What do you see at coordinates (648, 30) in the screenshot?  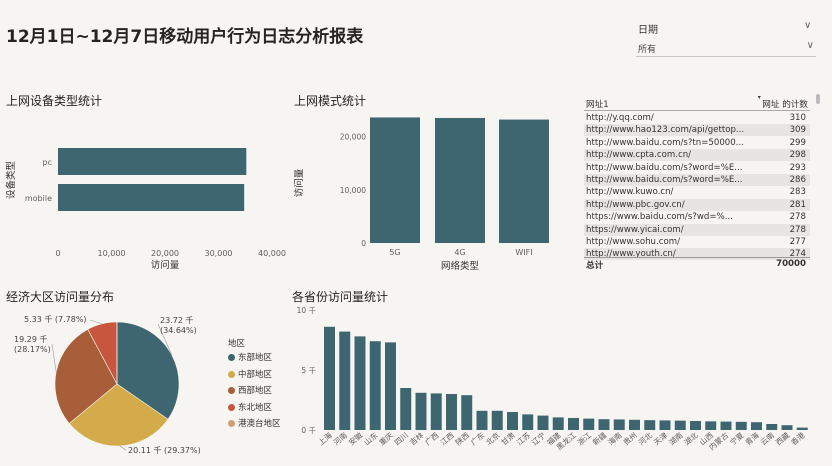 I see `date-slicer-title: 日期` at bounding box center [648, 30].